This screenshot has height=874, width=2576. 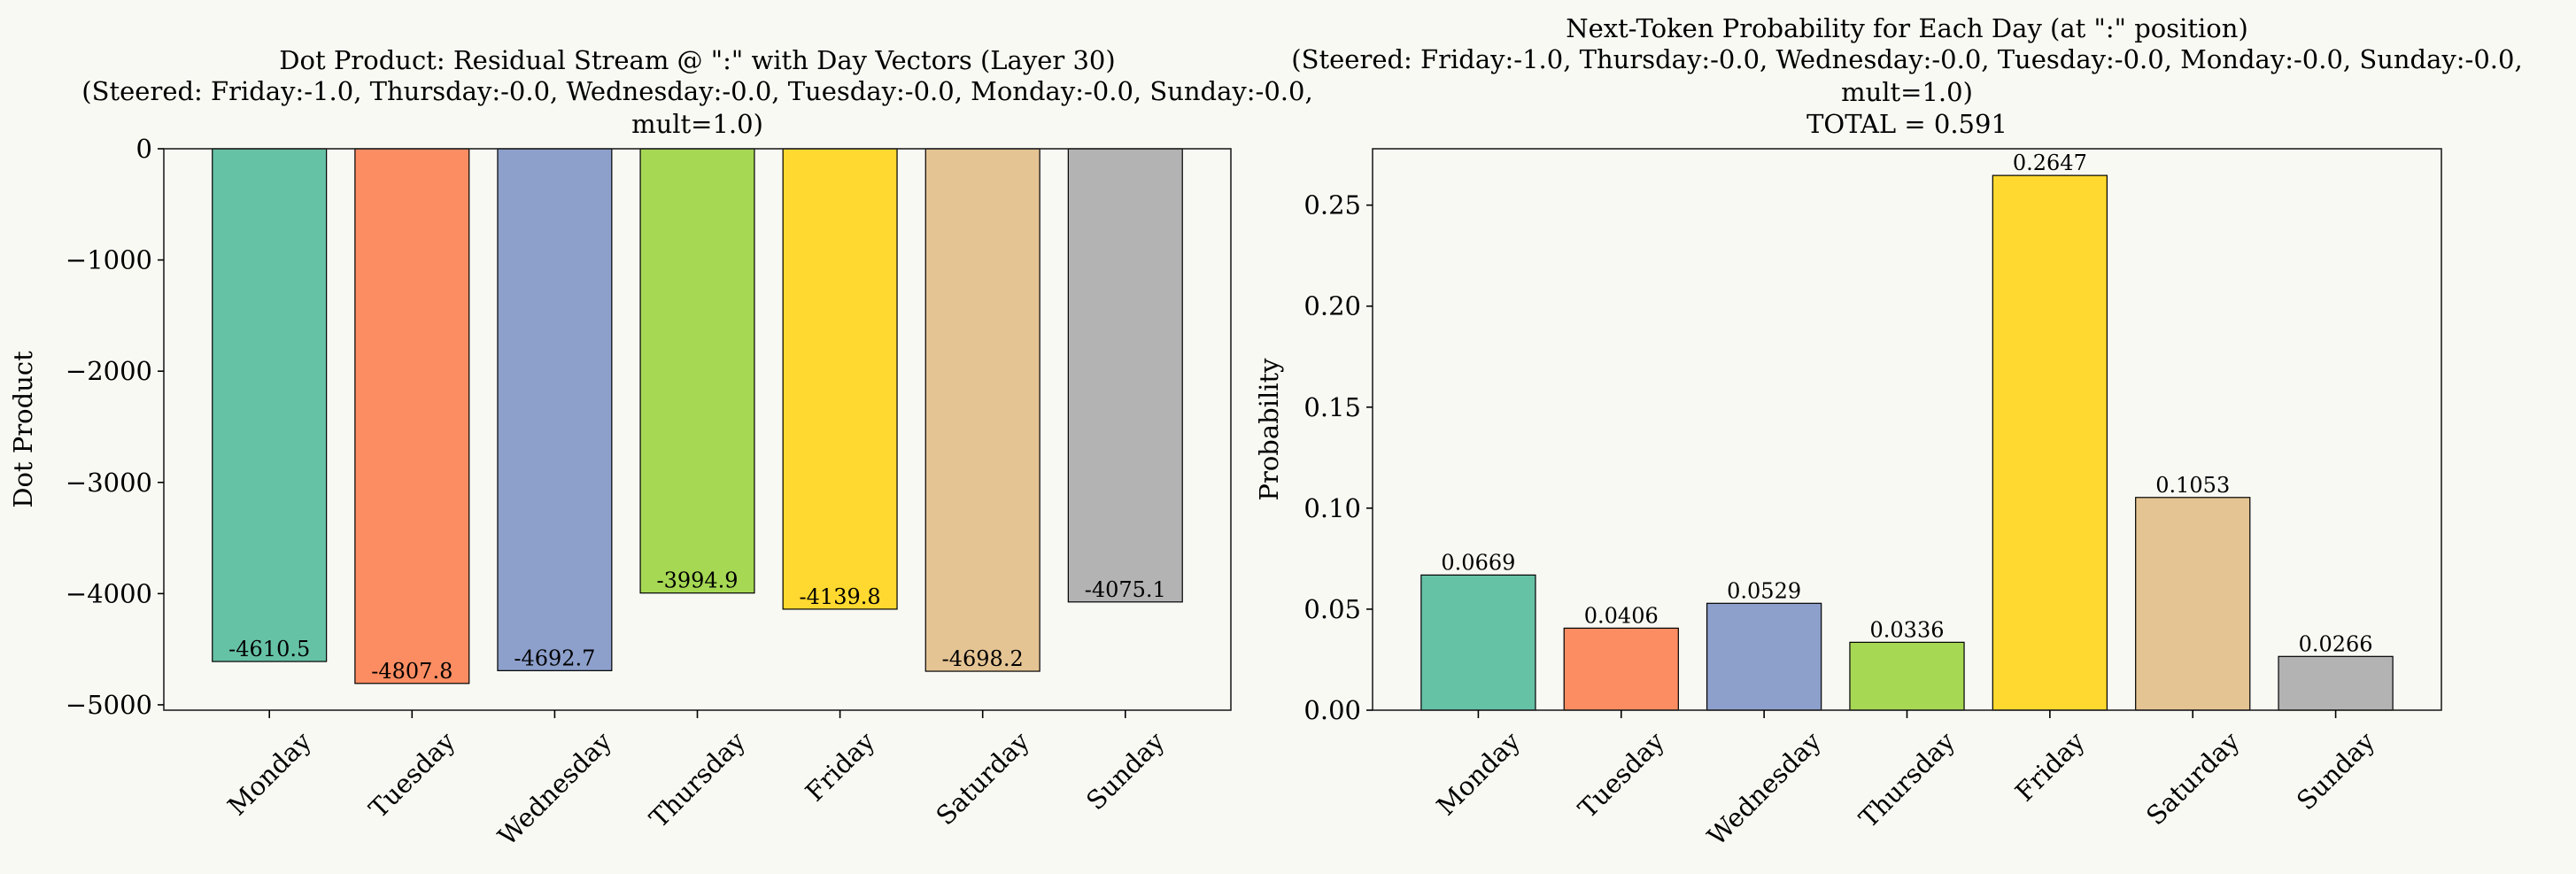 What do you see at coordinates (412, 671) in the screenshot?
I see `data-label: -4807.8` at bounding box center [412, 671].